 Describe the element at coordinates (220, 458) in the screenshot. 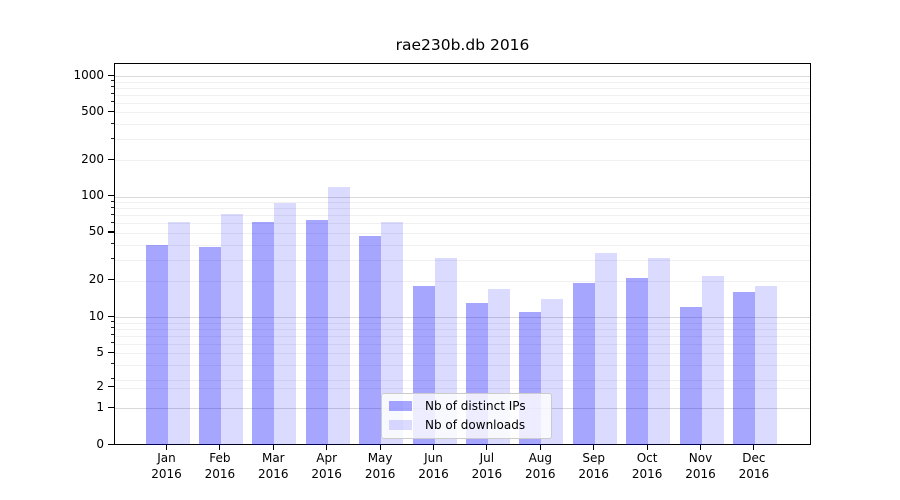

I see `x-tick-month: Feb` at that location.